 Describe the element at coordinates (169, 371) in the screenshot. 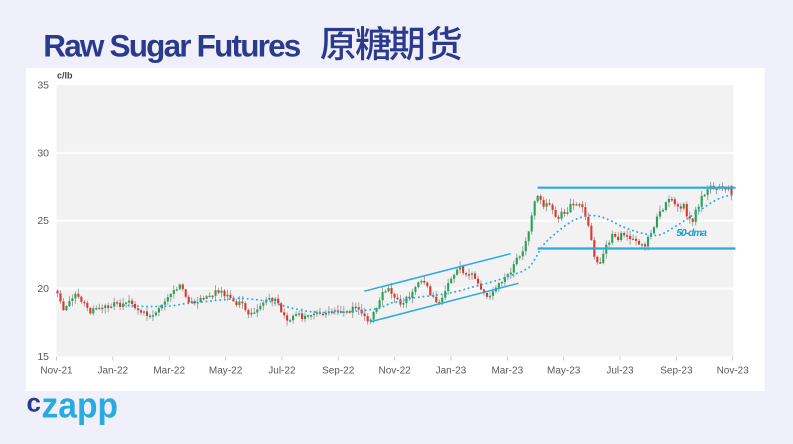

I see `svg-text: Mar-22` at that location.